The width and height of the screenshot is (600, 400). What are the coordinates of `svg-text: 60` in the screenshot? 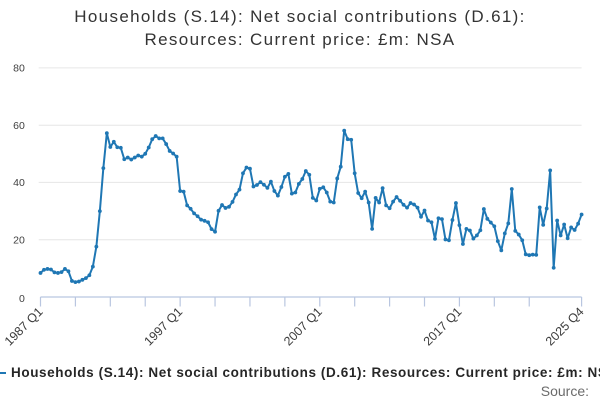 It's located at (19, 126).